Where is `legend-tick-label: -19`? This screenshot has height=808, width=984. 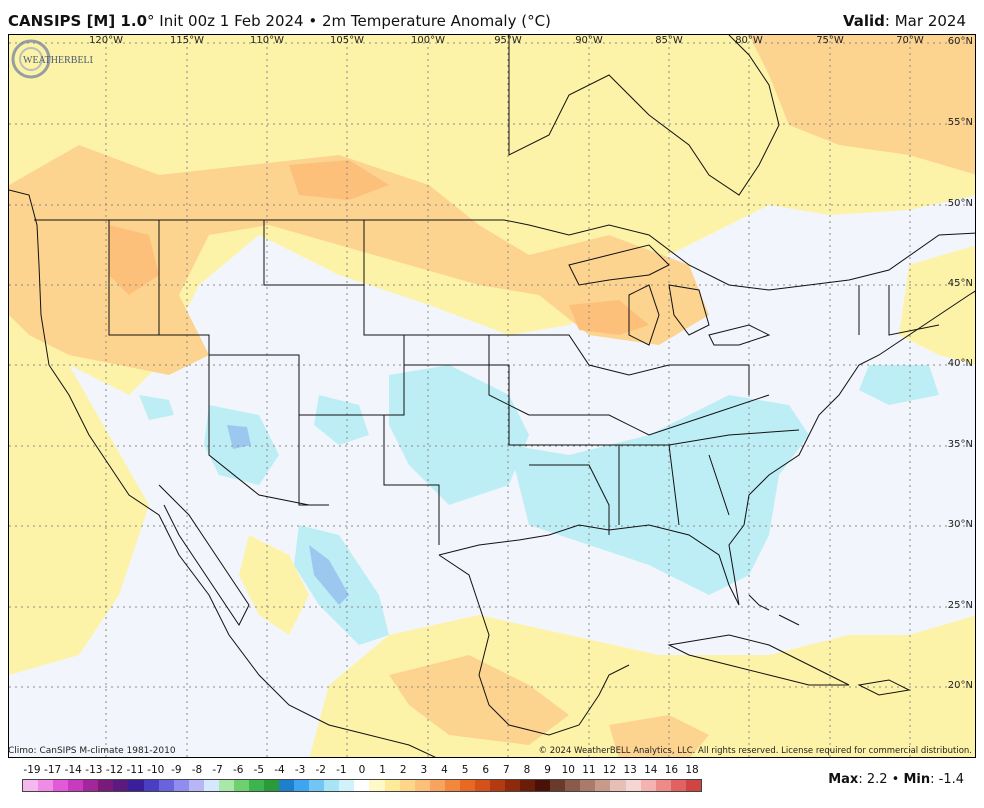 legend-tick-label: -19 is located at coordinates (32, 770).